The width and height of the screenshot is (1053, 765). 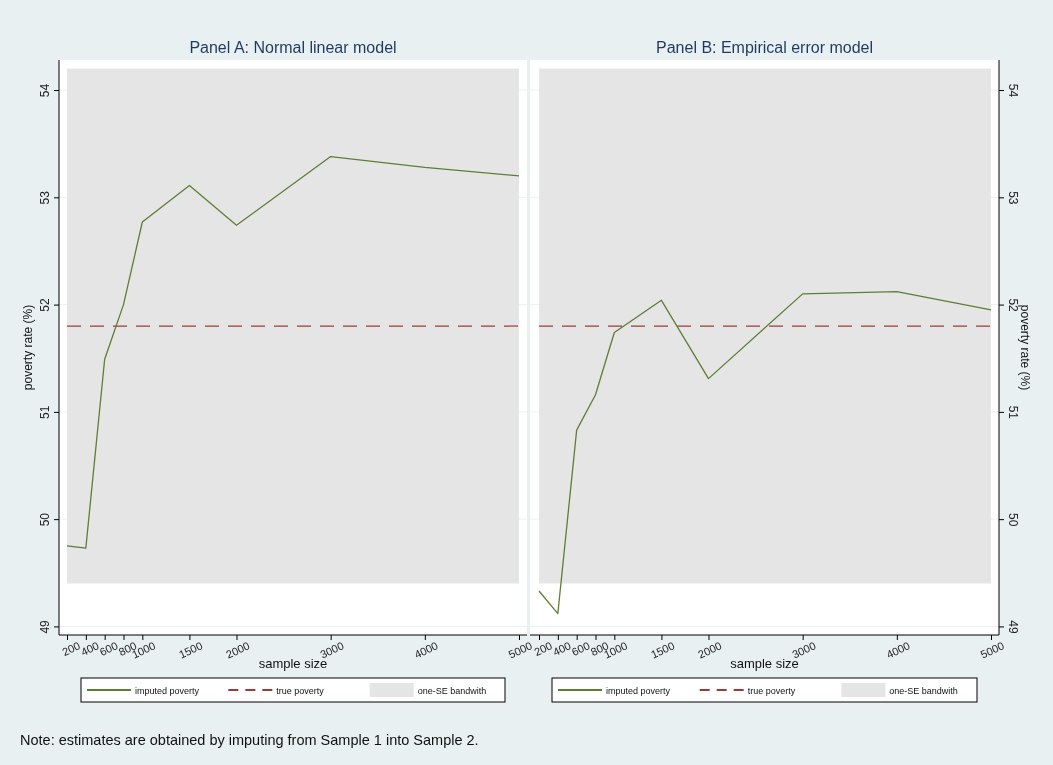 I want to click on y2-tick-label: 54, so click(x=1012, y=90).